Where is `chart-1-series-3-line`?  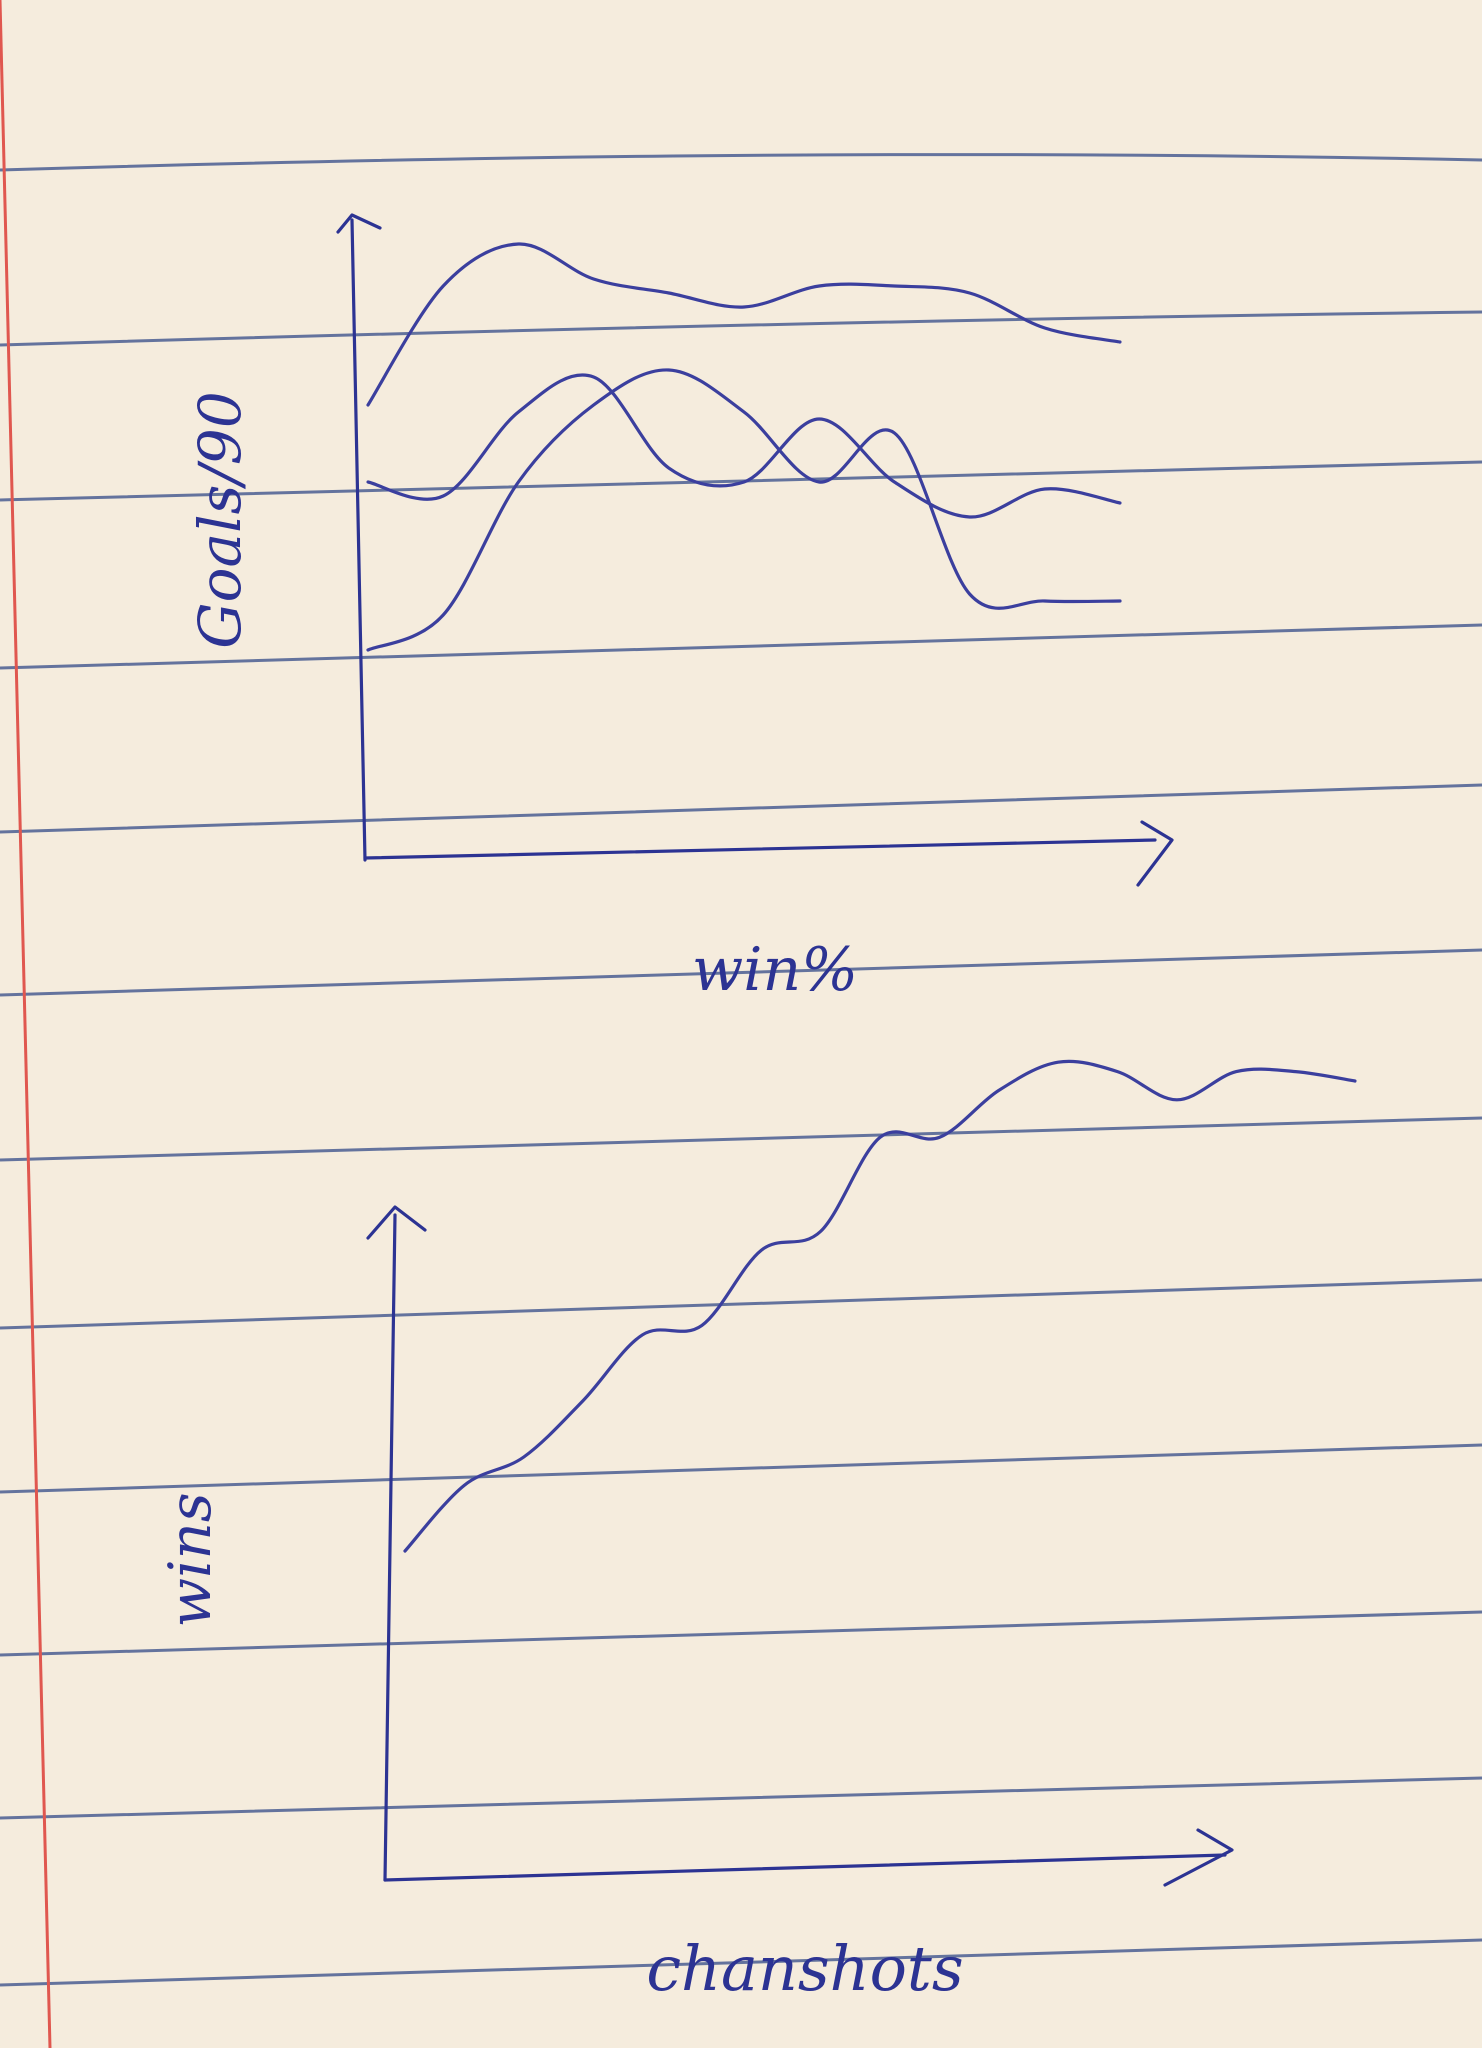
chart-1-series-3-line is located at coordinates (744, 510).